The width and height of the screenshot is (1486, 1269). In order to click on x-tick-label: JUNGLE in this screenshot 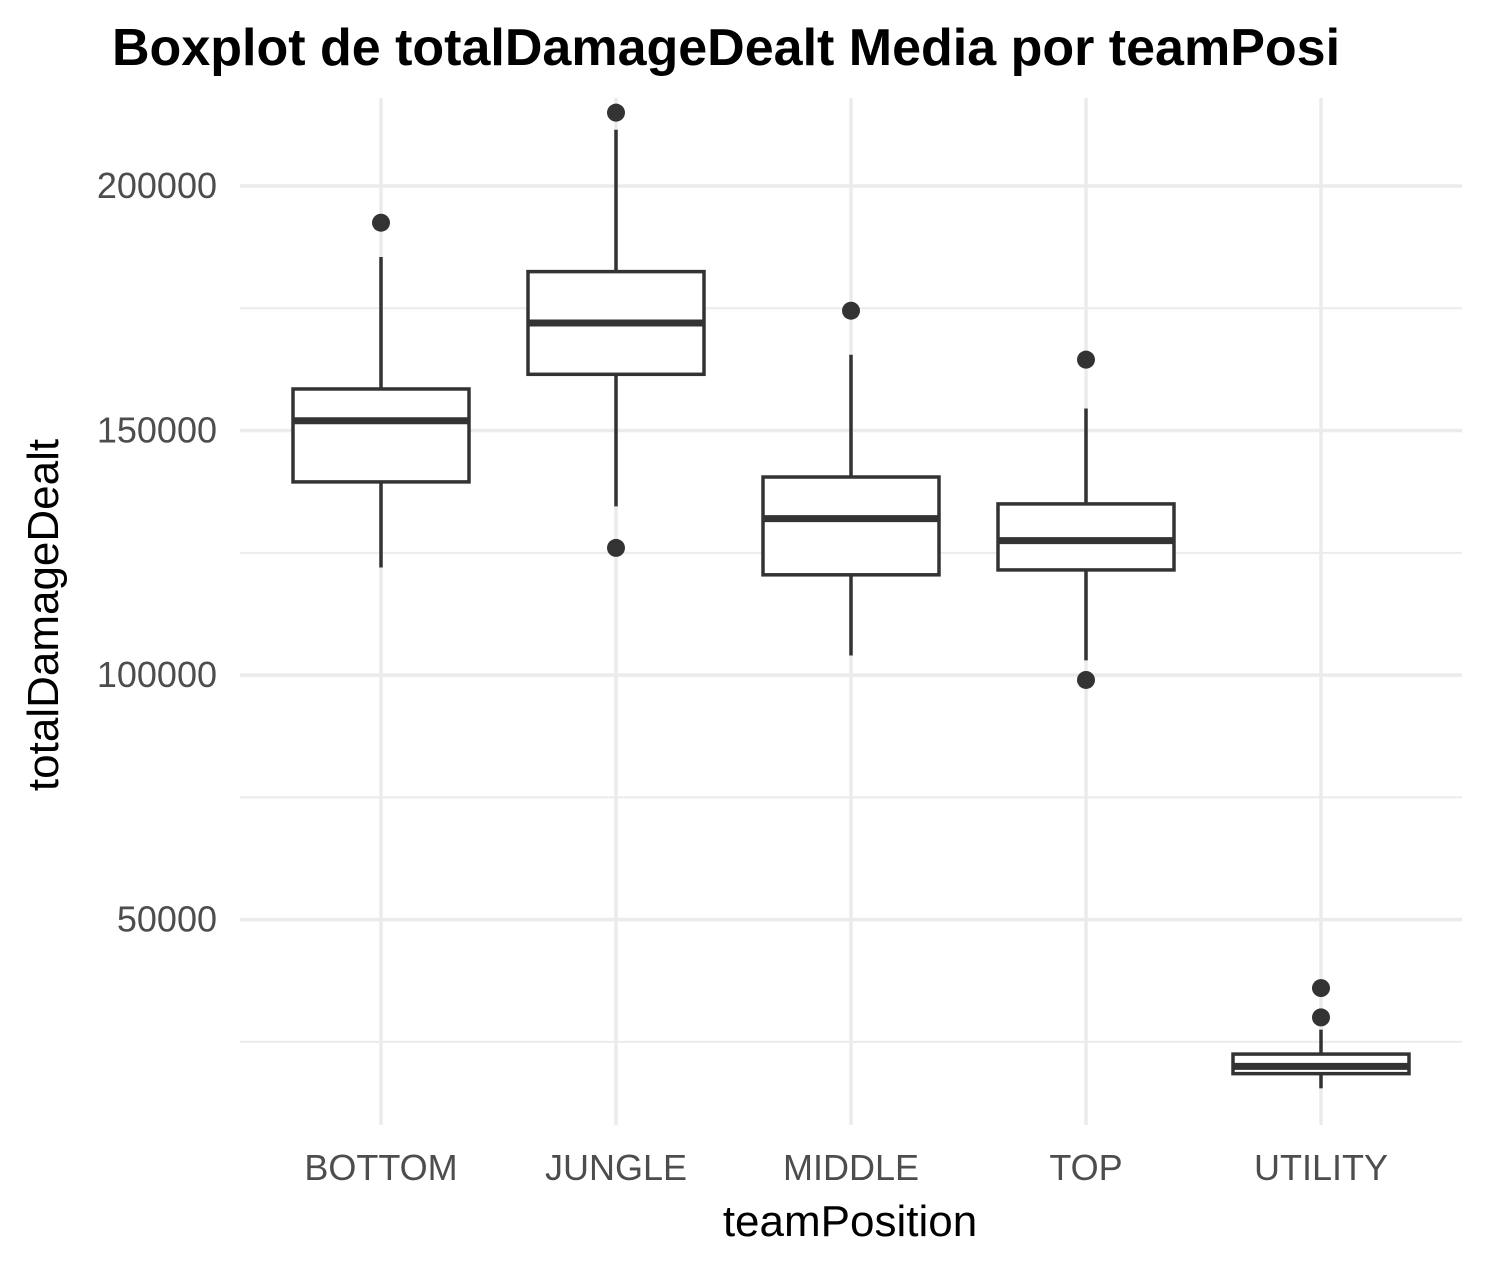, I will do `click(616, 1167)`.